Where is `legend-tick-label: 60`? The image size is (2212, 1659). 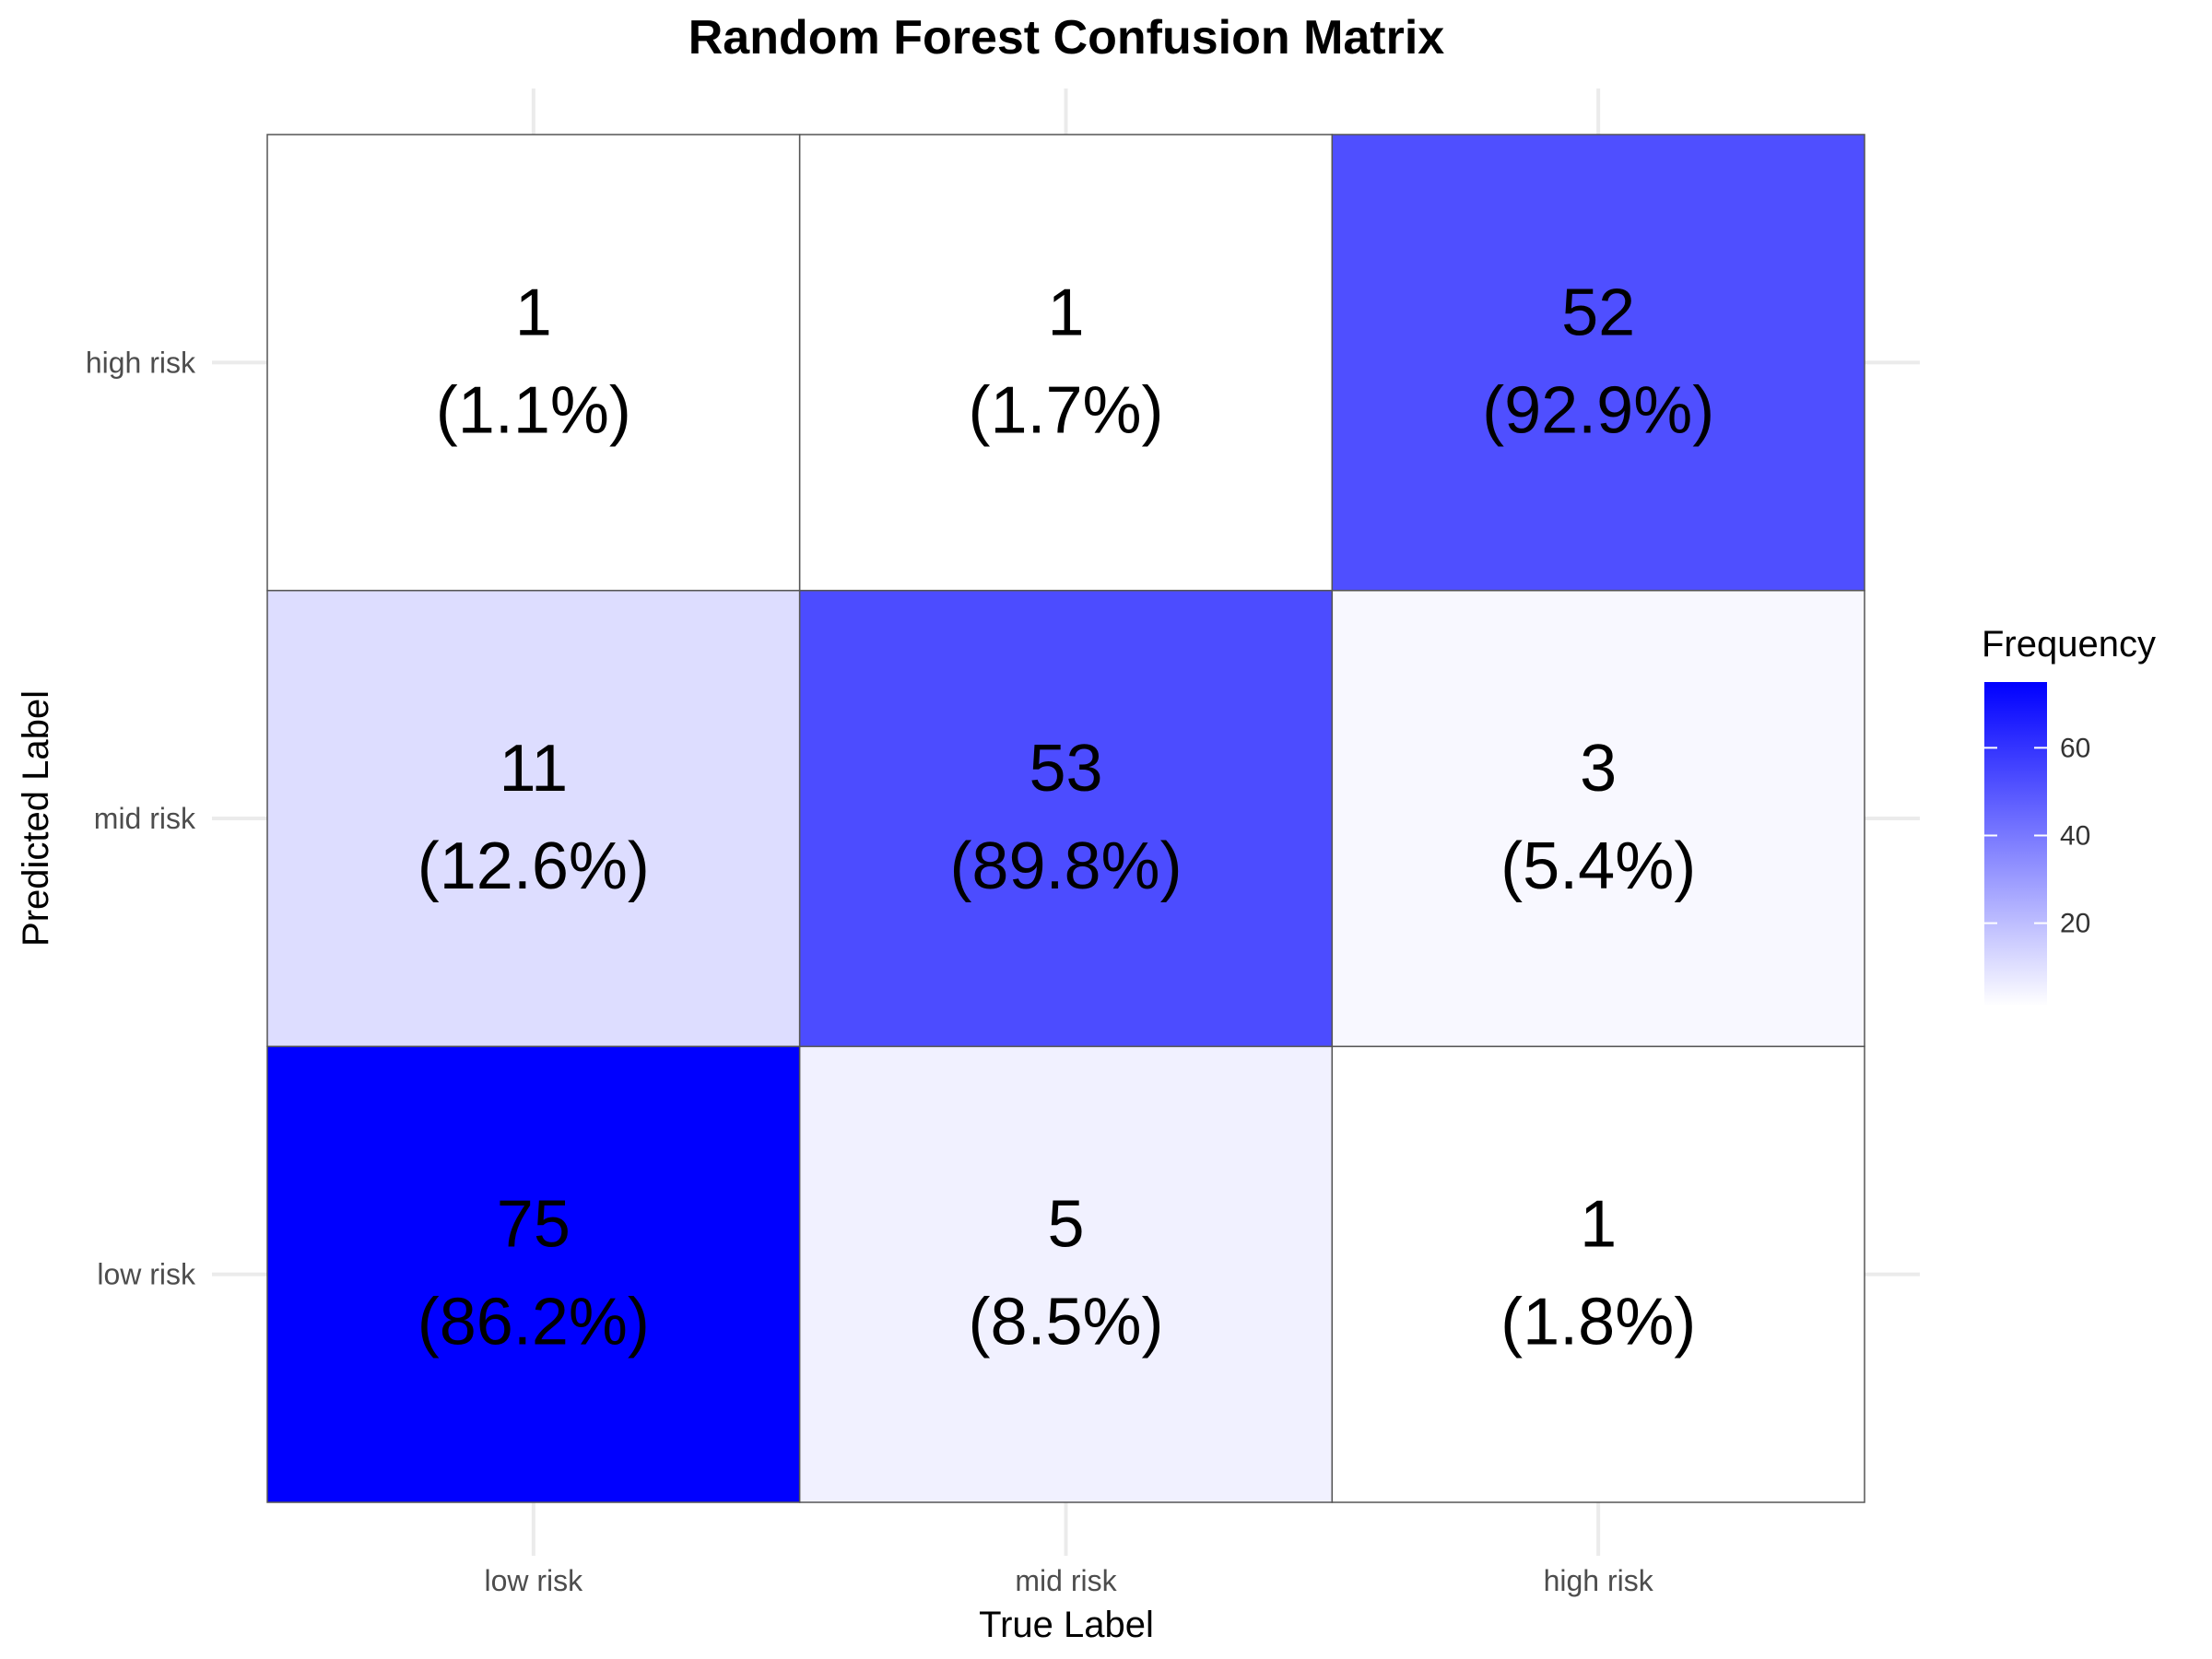
legend-tick-label: 60 is located at coordinates (2075, 748).